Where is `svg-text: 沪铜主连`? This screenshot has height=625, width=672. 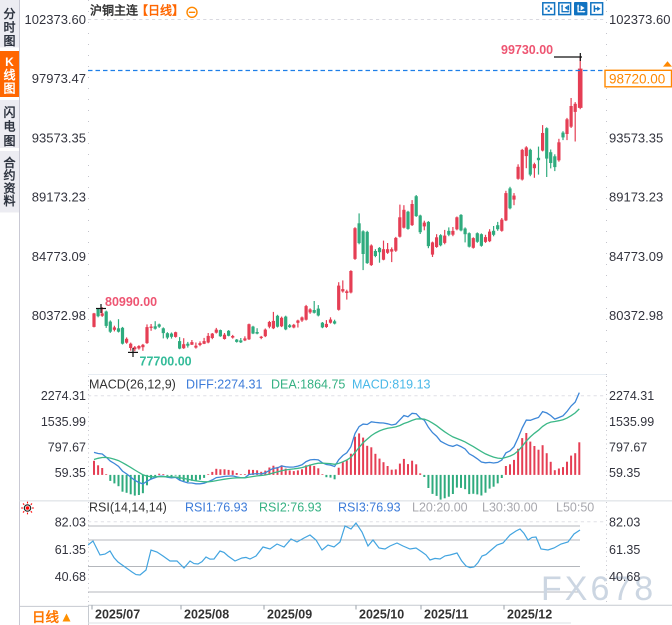
svg-text: 沪铜主连 is located at coordinates (114, 10).